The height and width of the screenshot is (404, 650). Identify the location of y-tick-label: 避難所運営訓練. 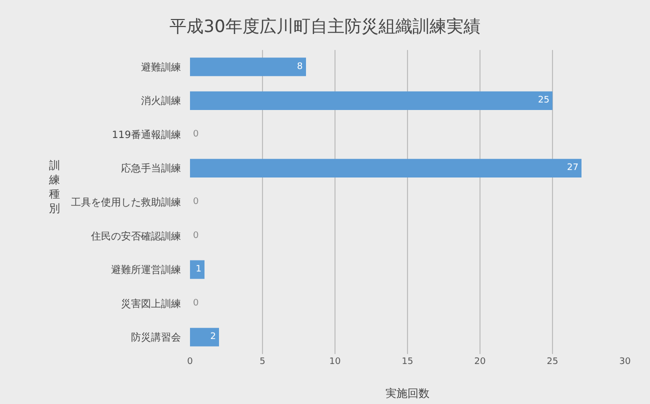
(146, 270).